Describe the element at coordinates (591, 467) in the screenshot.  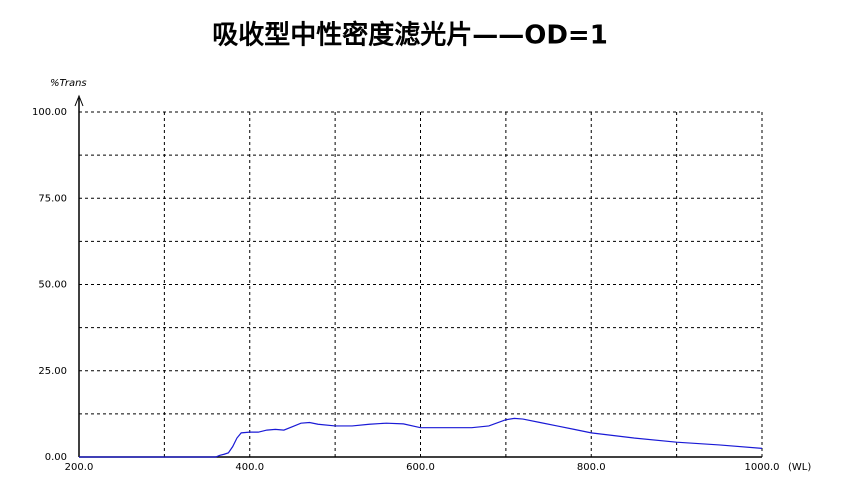
I see `x-tick-label: 800.0` at that location.